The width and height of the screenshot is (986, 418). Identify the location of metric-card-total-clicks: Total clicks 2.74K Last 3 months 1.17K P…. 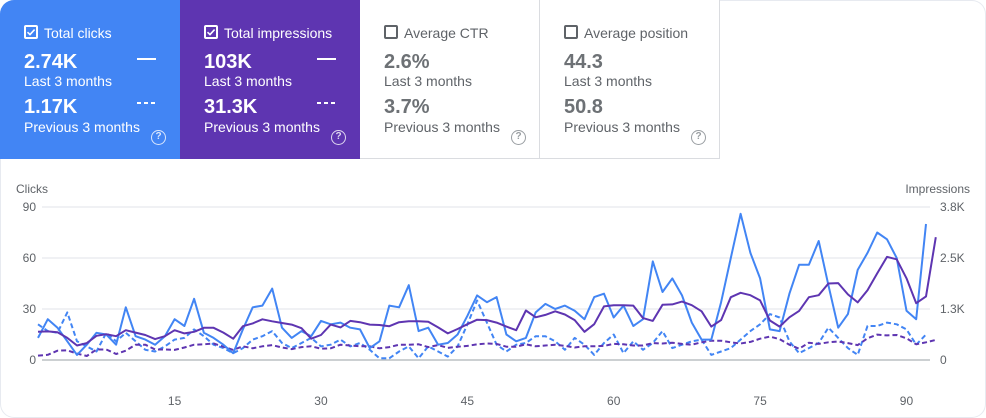
(90, 79).